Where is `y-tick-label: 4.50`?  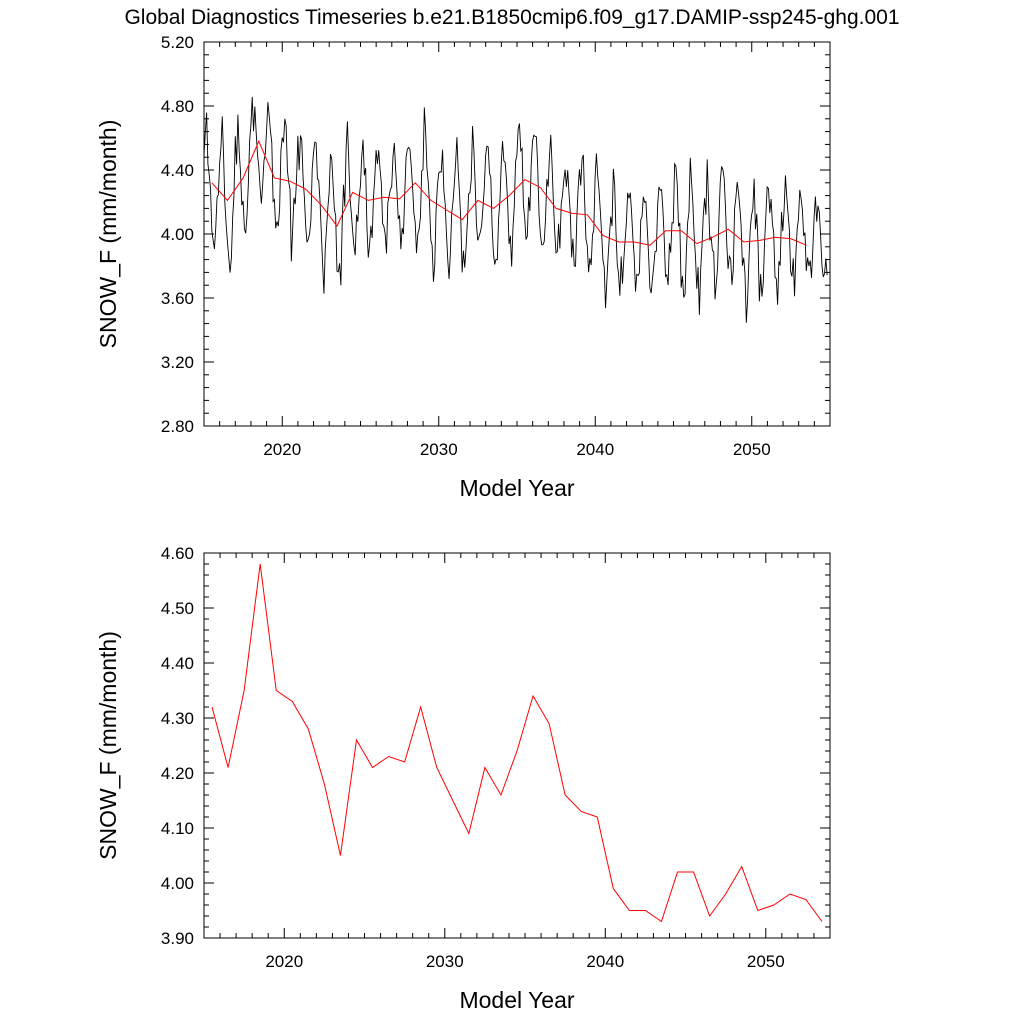
y-tick-label: 4.50 is located at coordinates (177, 608).